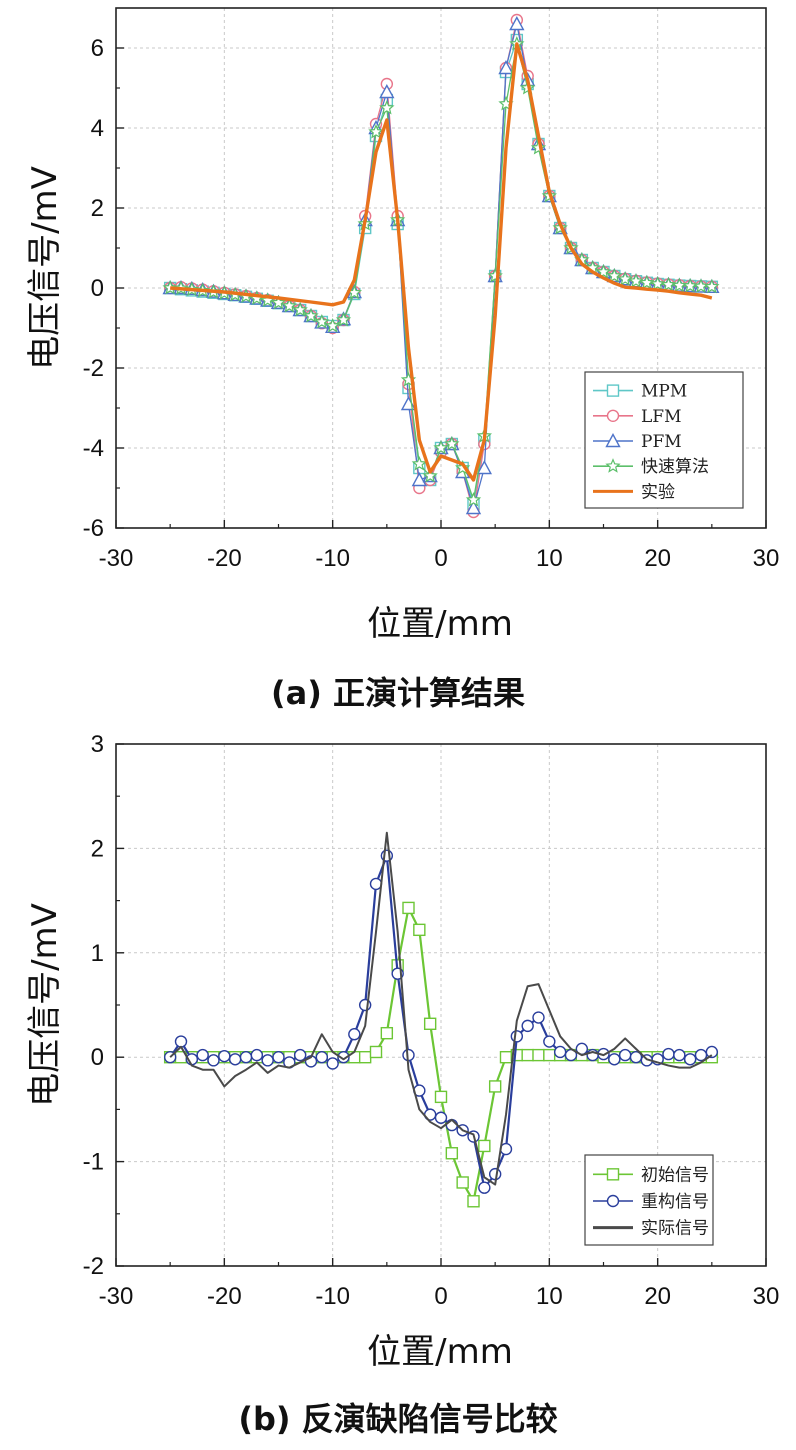 The image size is (796, 1450). Describe the element at coordinates (664, 392) in the screenshot. I see `legend-label: MPM` at that location.